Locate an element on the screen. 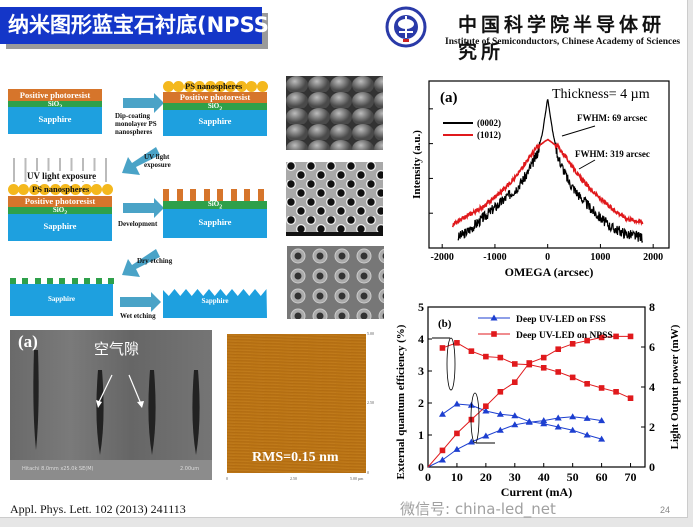  sapphire-label: Sapphire is located at coordinates (215, 301).